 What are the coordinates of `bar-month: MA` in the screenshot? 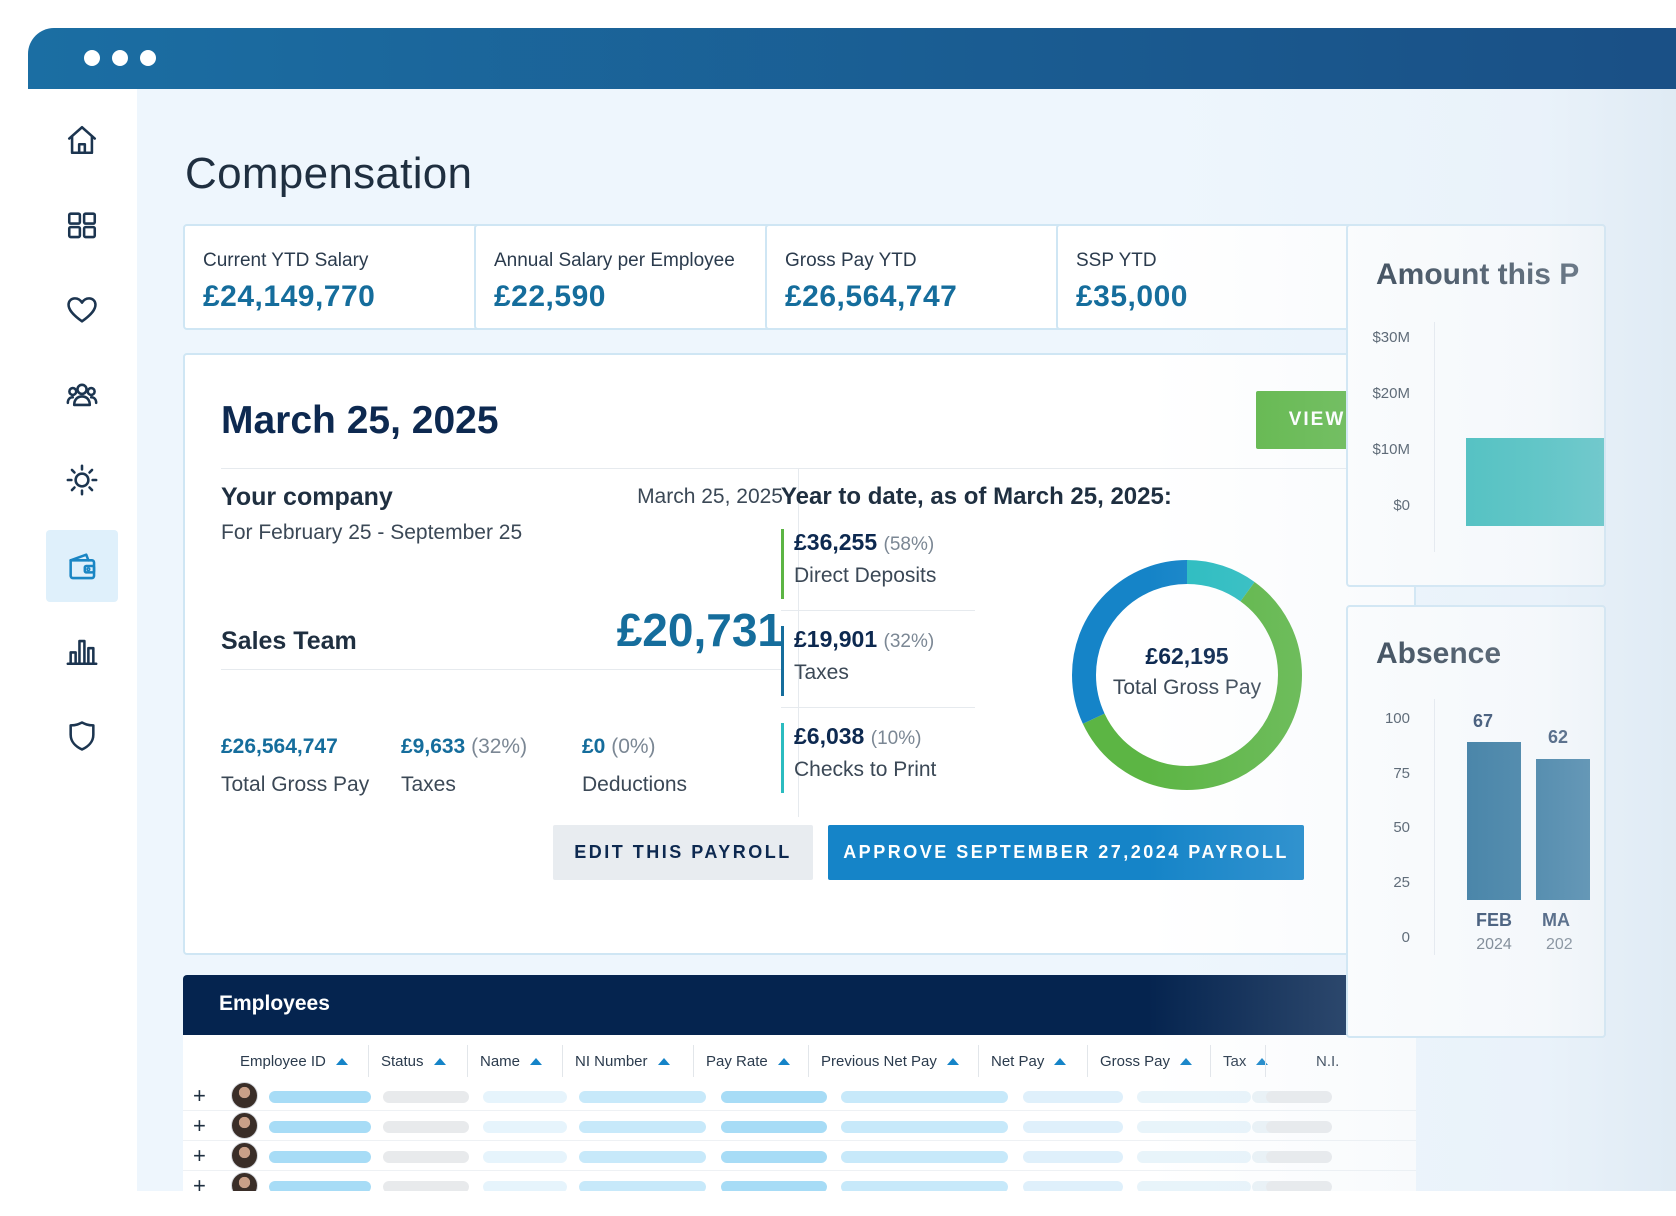 It's located at (1556, 920).